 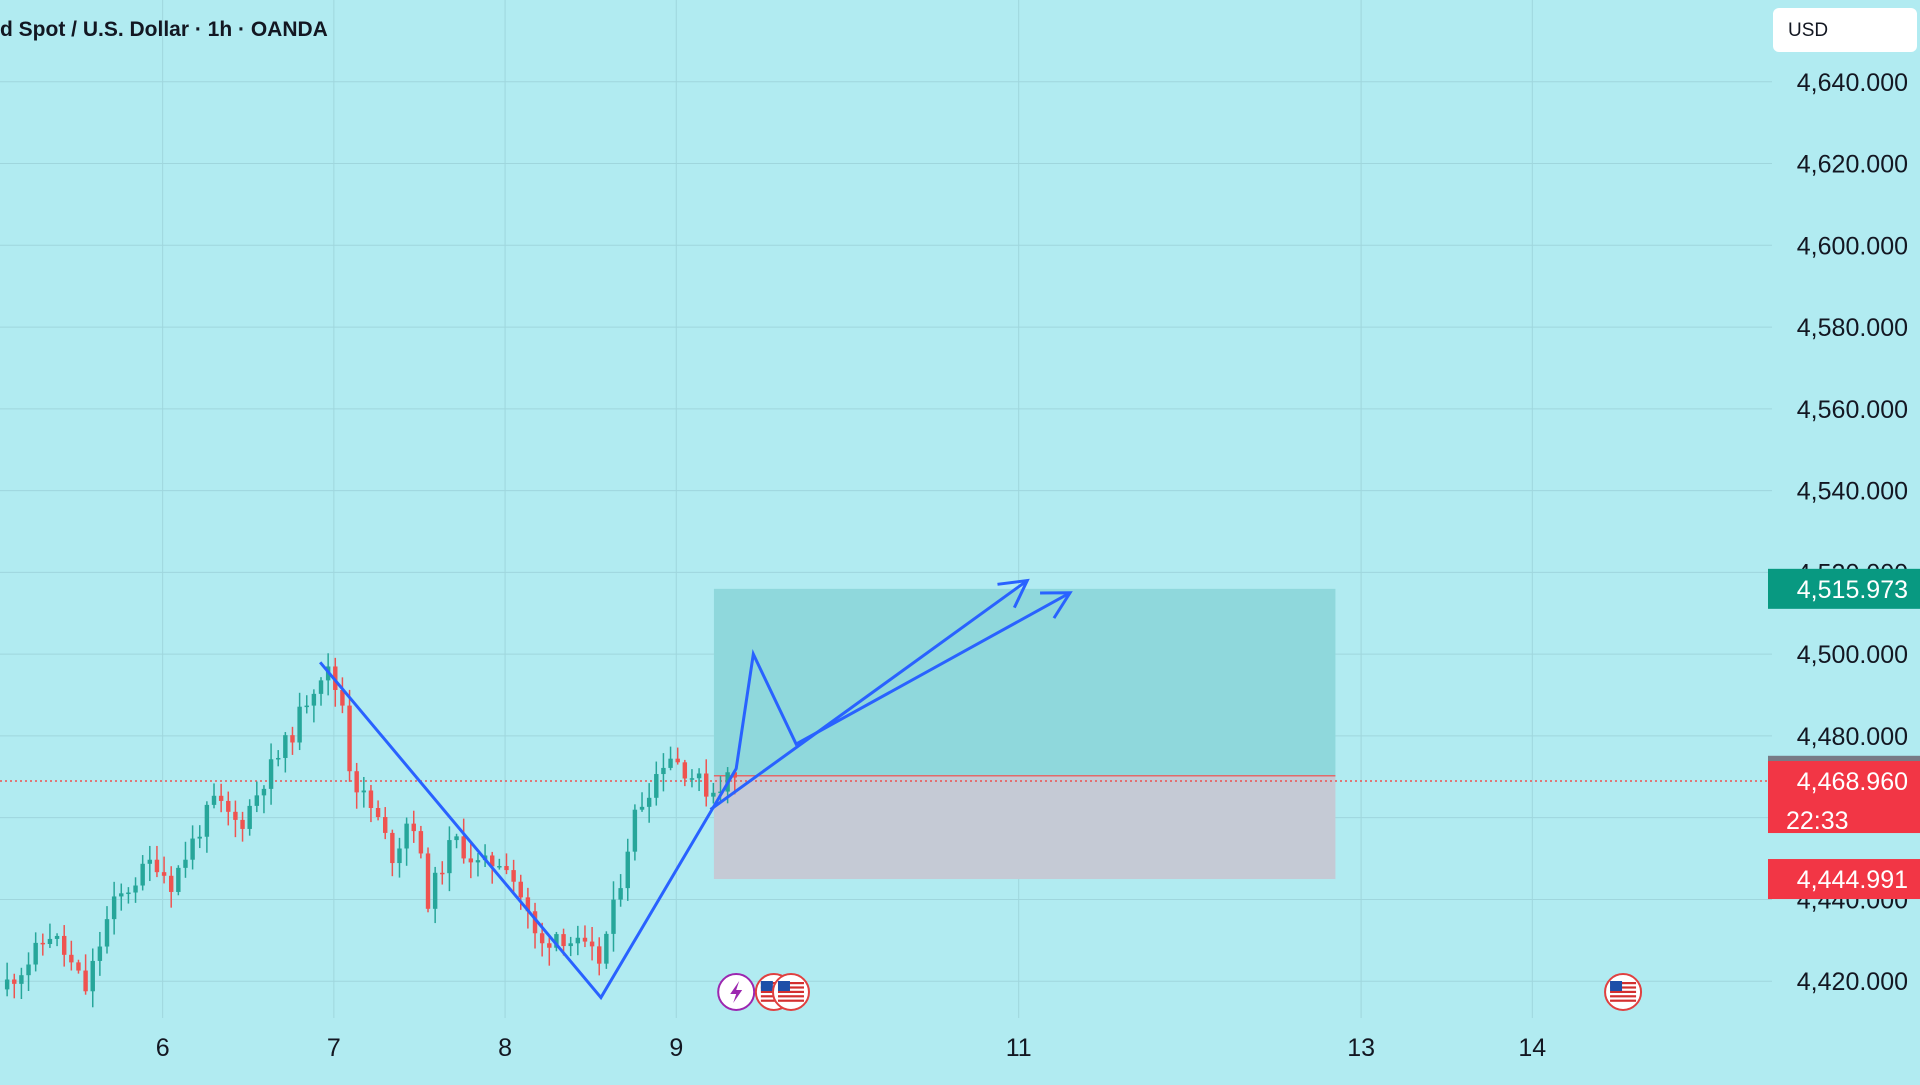 I want to click on time-tick-label: 13, so click(x=1361, y=1048).